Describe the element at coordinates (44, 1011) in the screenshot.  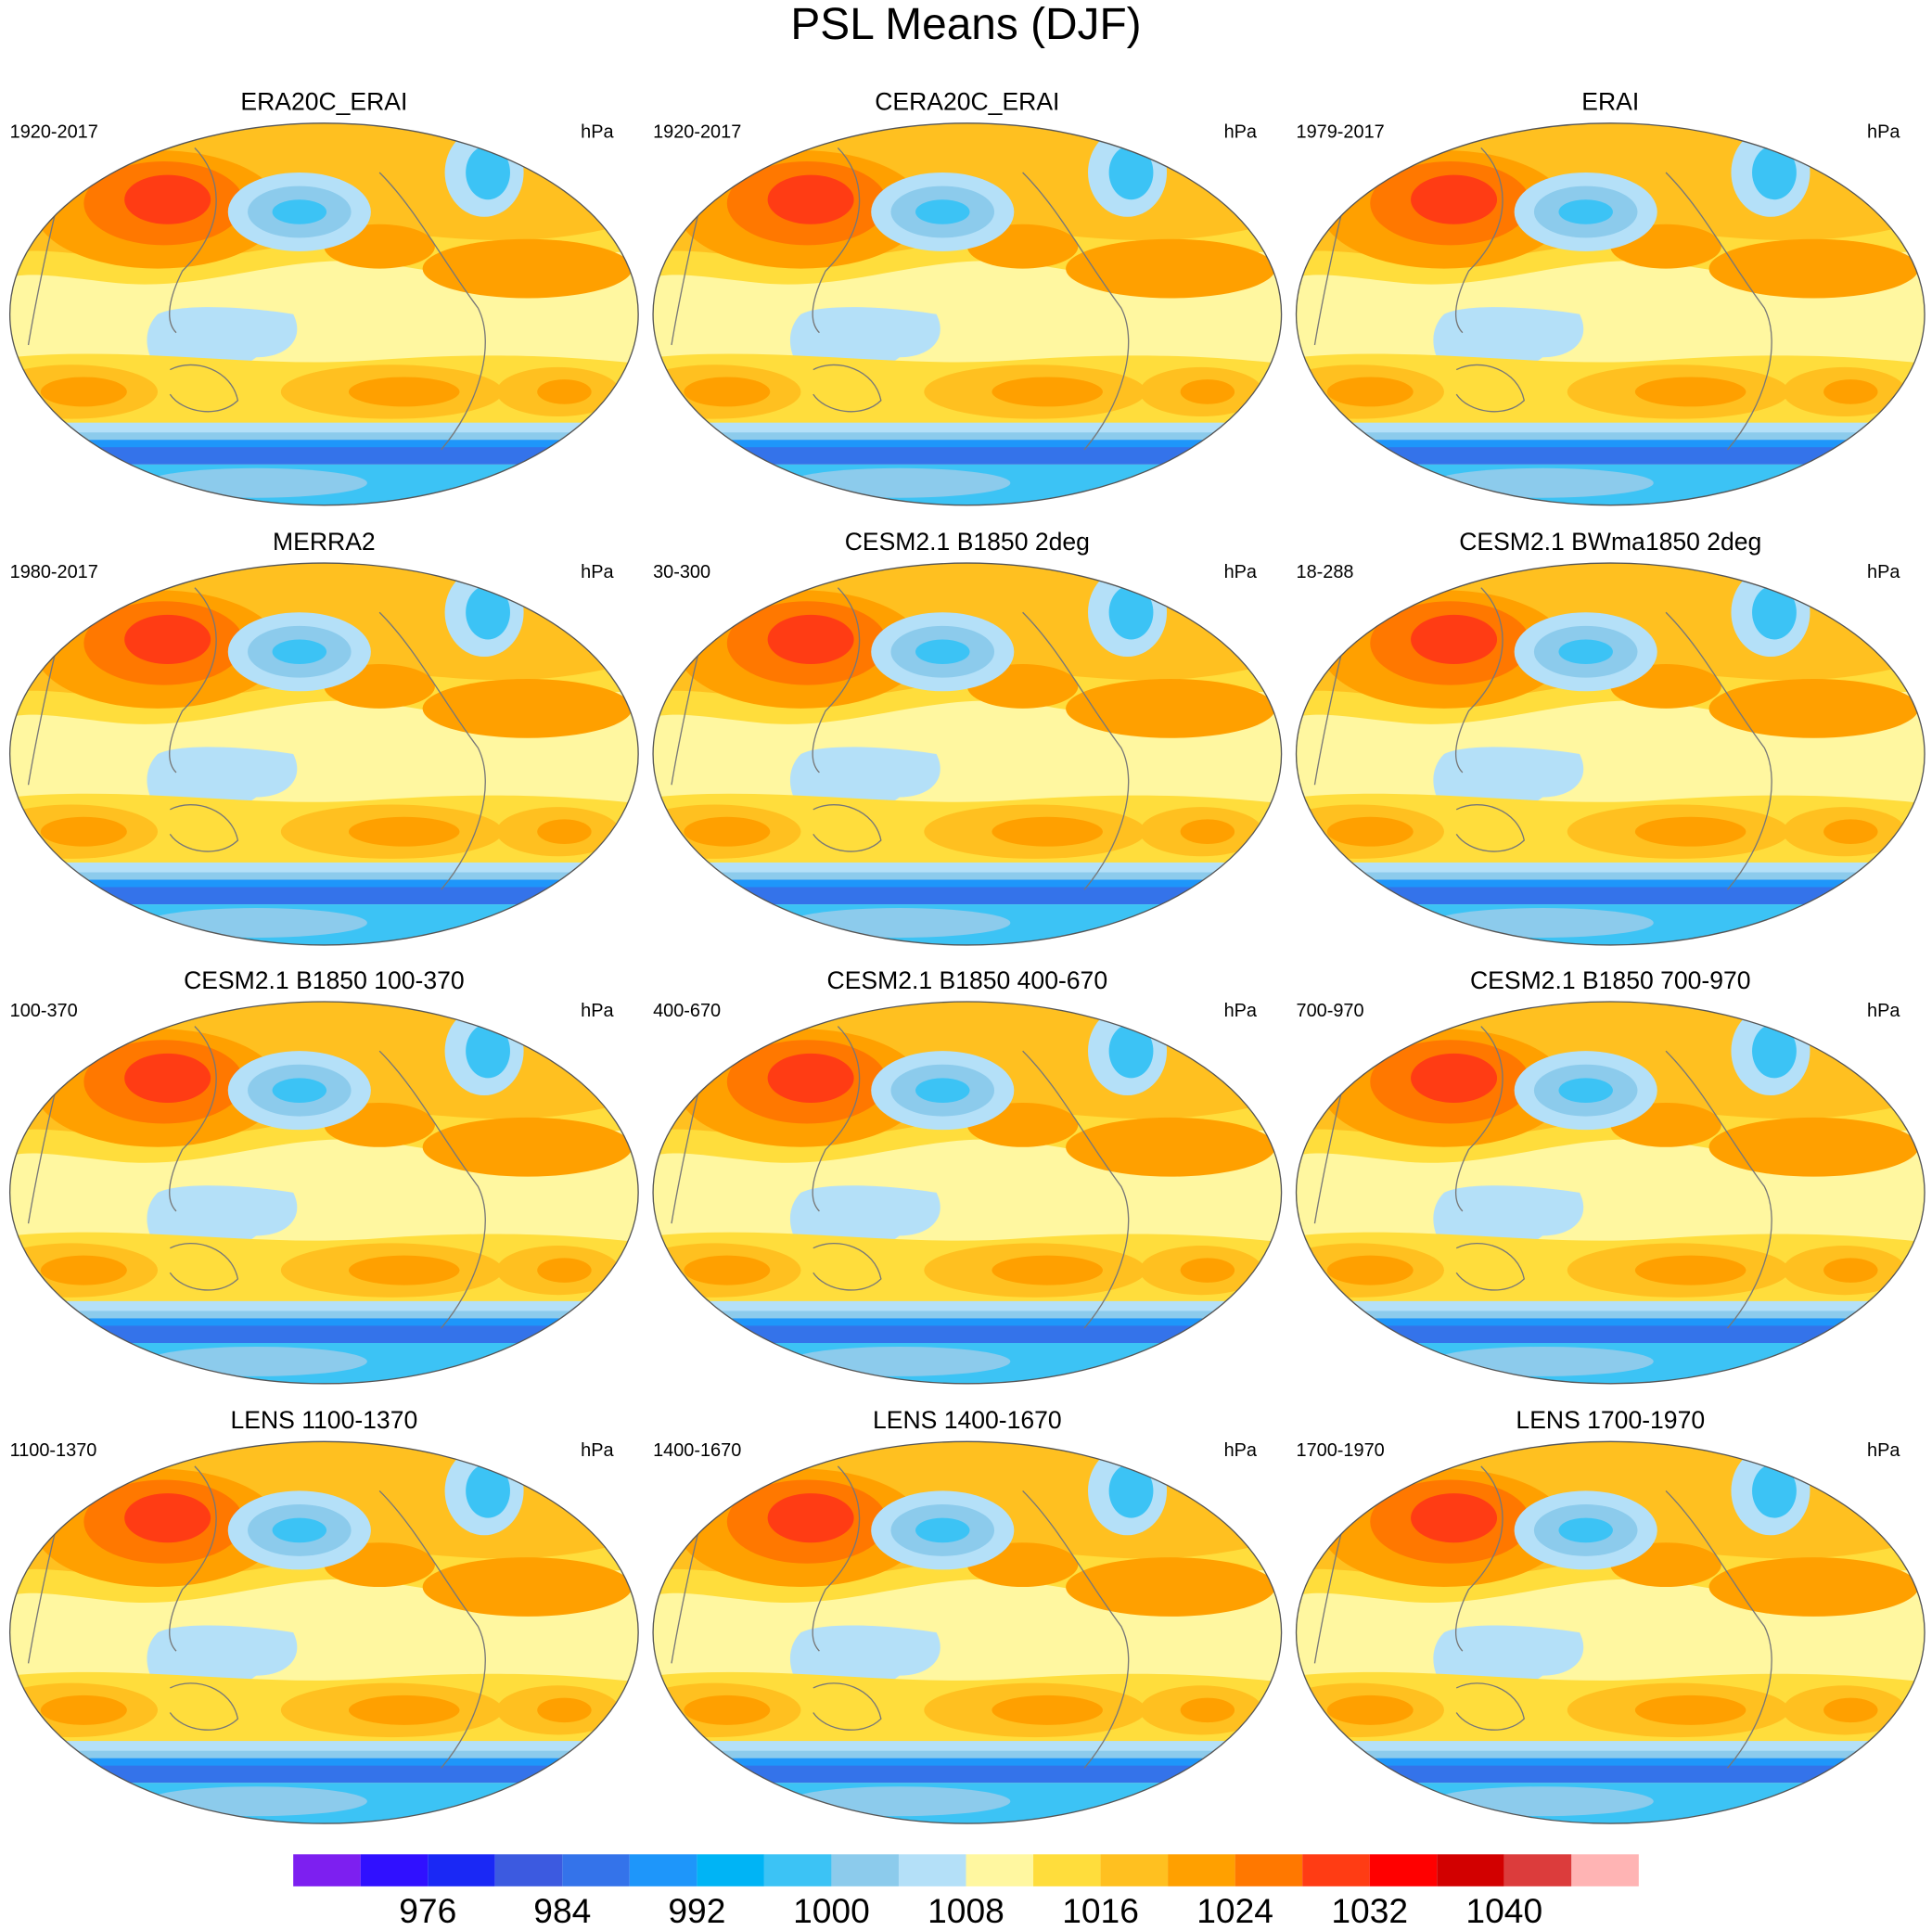
I see `panel-left-label: 100-370` at that location.